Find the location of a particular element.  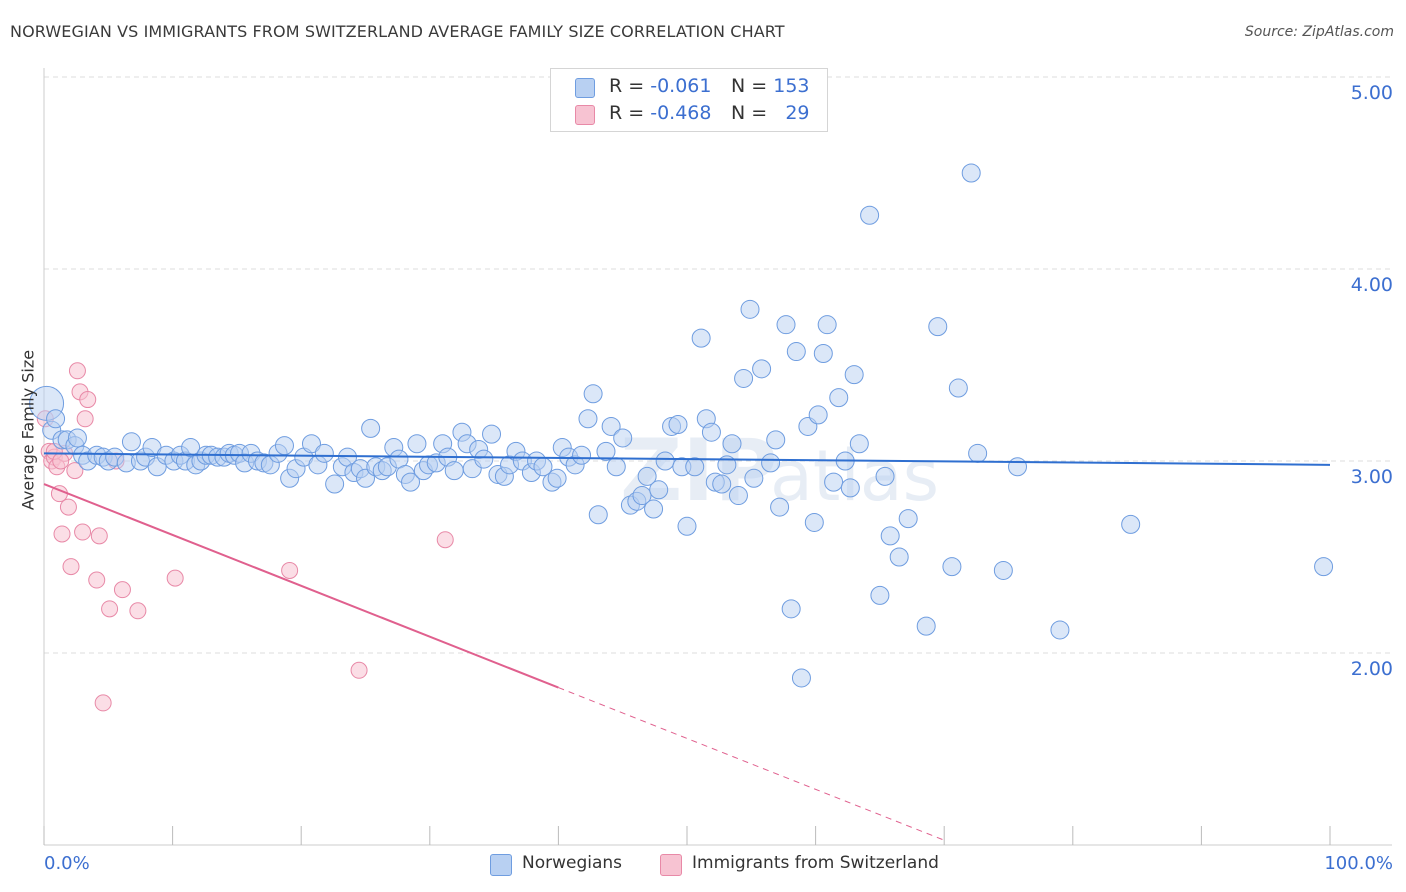

legend-r: R = -0.061 is located at coordinates (660, 86).